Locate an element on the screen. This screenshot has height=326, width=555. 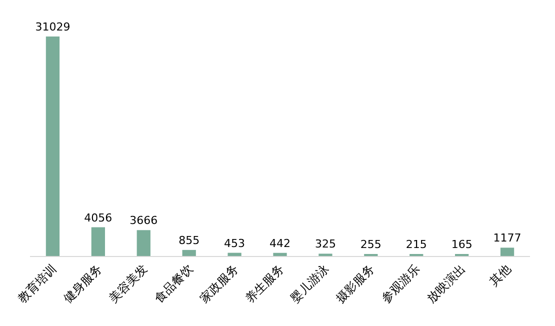
data-label: 1177 is located at coordinates (507, 238).